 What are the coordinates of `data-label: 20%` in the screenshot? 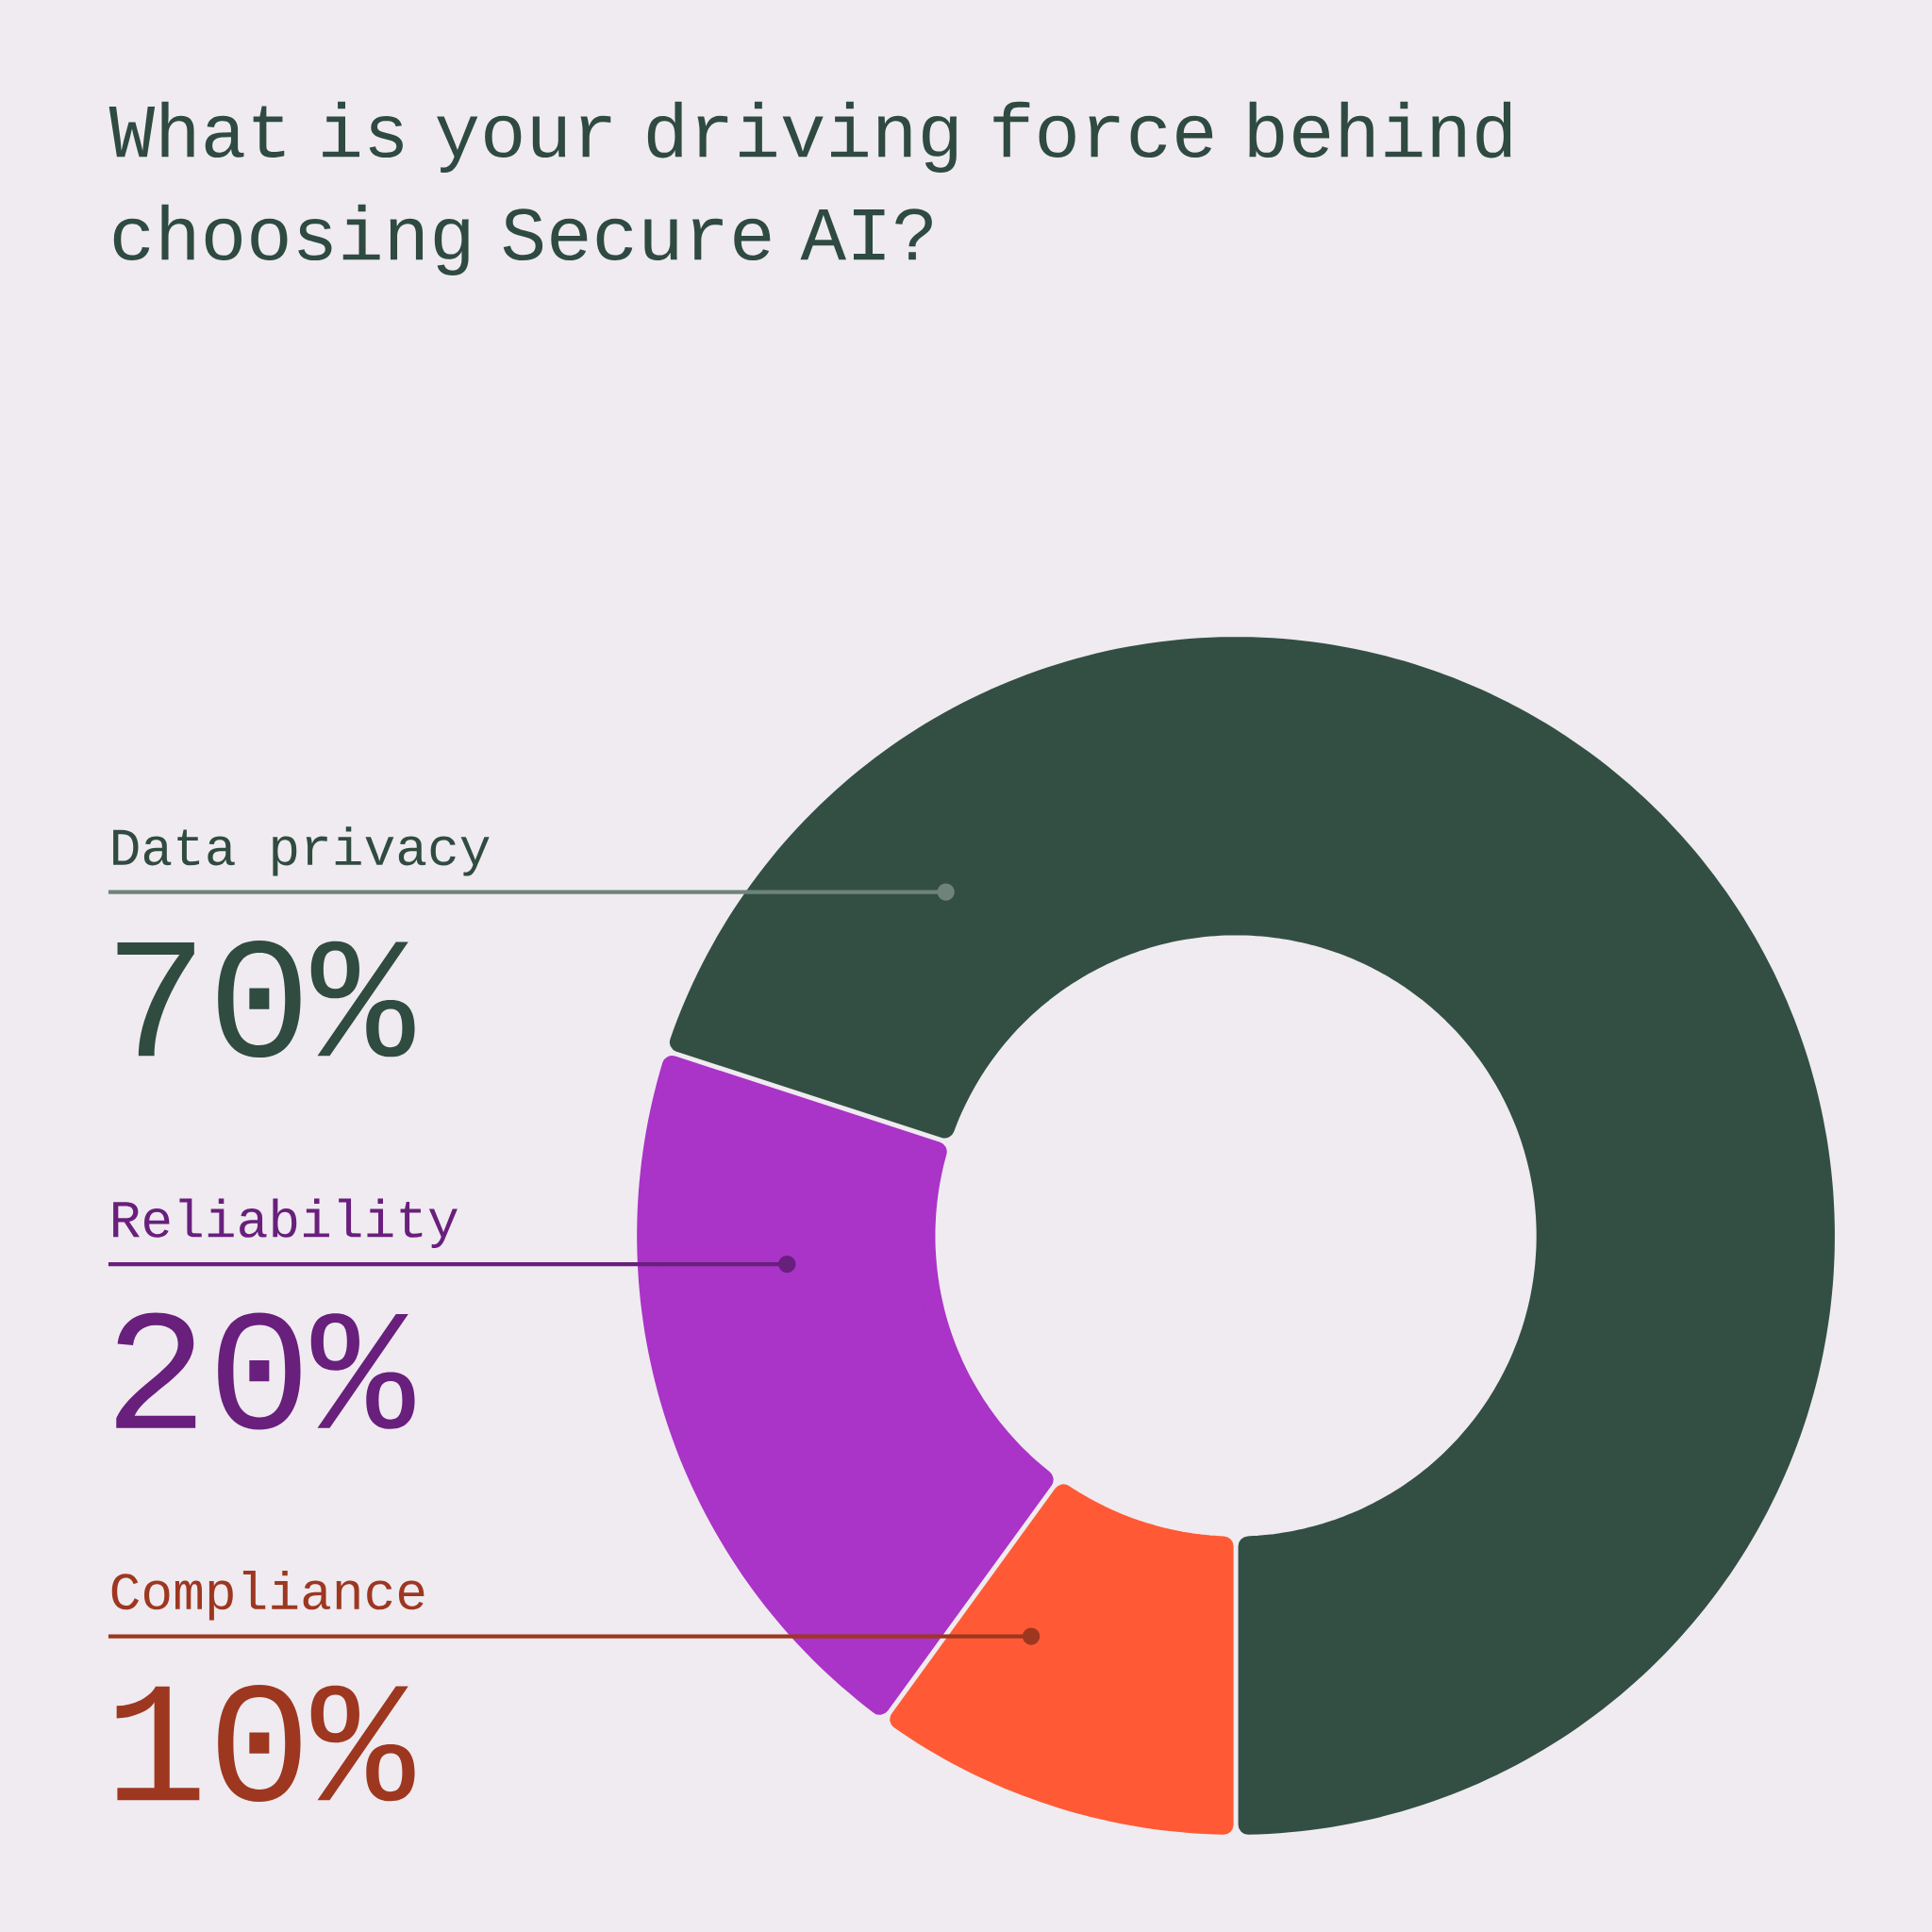 It's located at (266, 1371).